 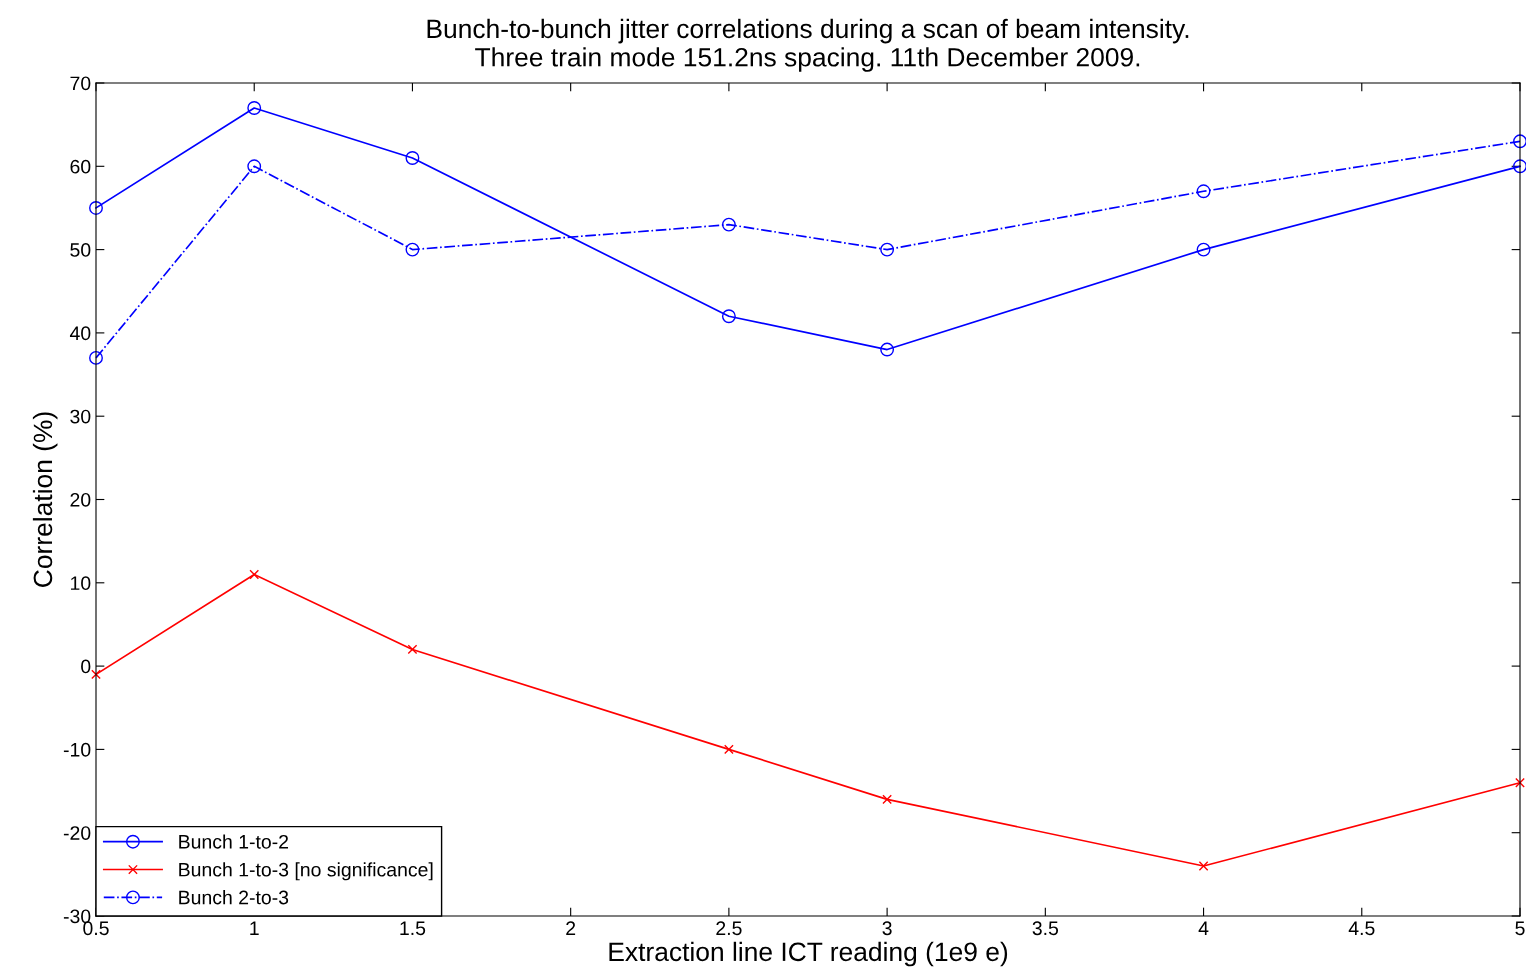 I want to click on chart-title: Bunch-to-bunch jitter correlations during a scan of beam intensity. Three train mode 151.2ns spacing. 11th December 2009., so click(x=808, y=45).